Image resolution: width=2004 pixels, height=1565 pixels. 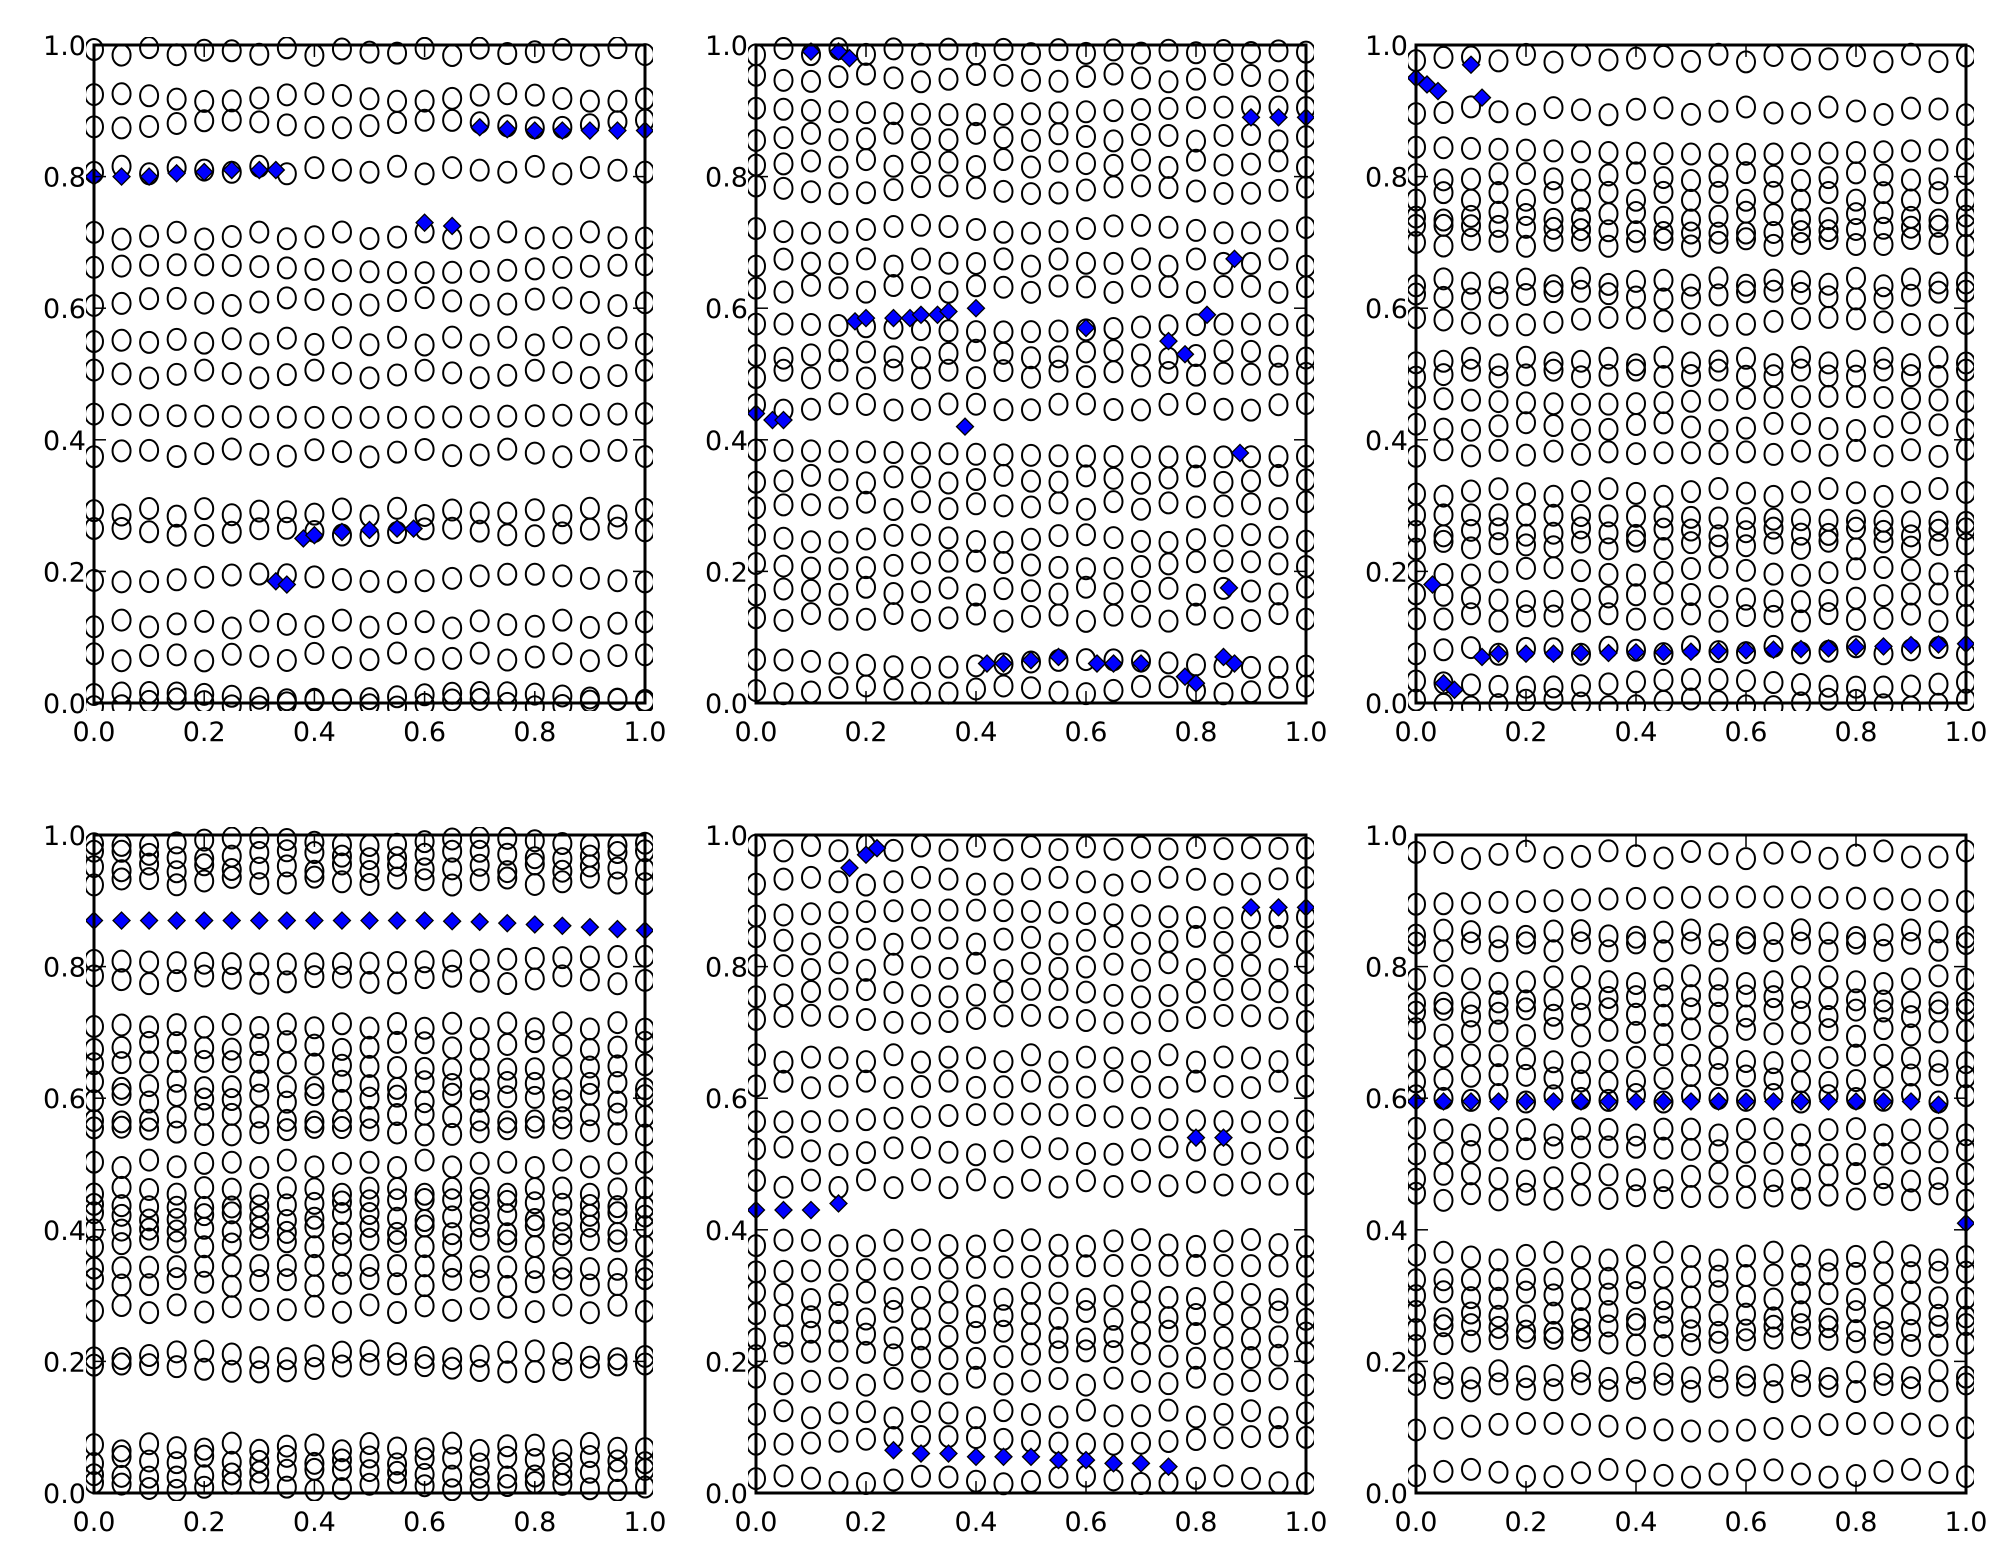 What do you see at coordinates (726, 441) in the screenshot?
I see `y-tick-label: 0.4` at bounding box center [726, 441].